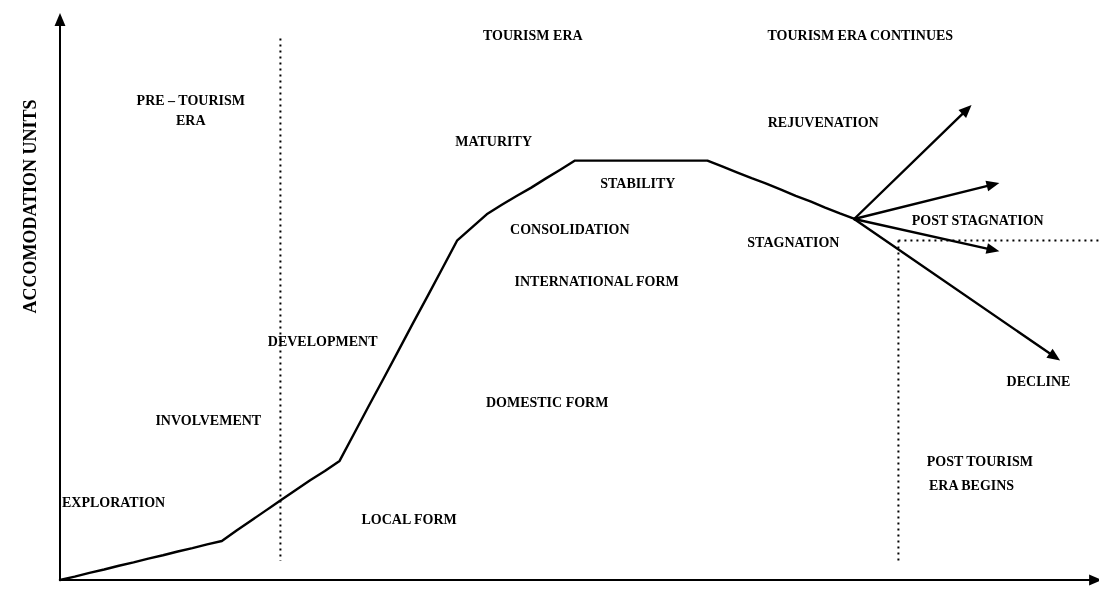 The width and height of the screenshot is (1107, 597). What do you see at coordinates (979, 462) in the screenshot?
I see `text: POST TOURISM` at bounding box center [979, 462].